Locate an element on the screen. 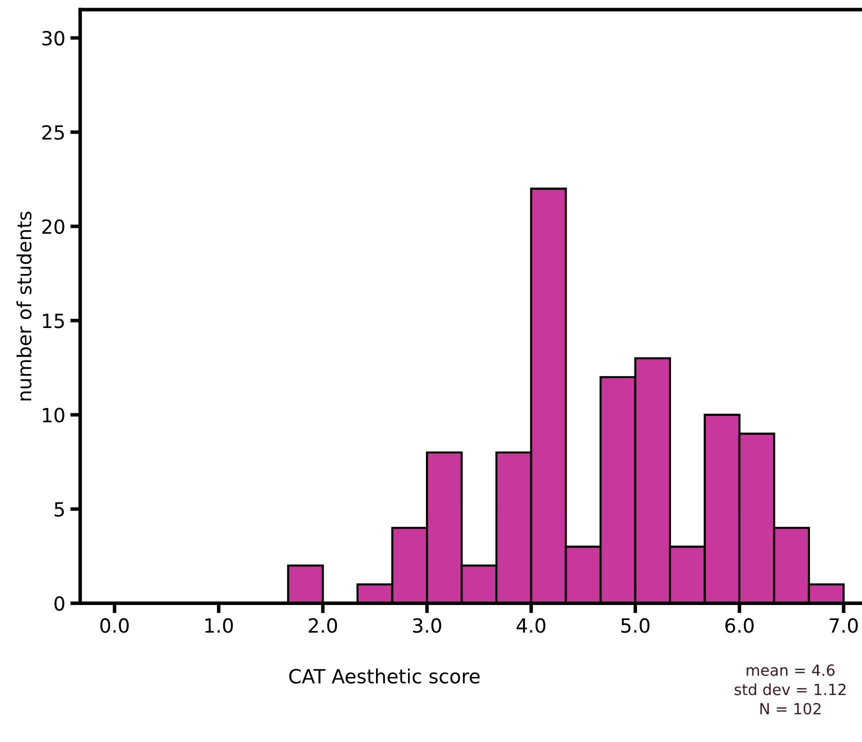  y-tick-label: 0 is located at coordinates (59, 603).